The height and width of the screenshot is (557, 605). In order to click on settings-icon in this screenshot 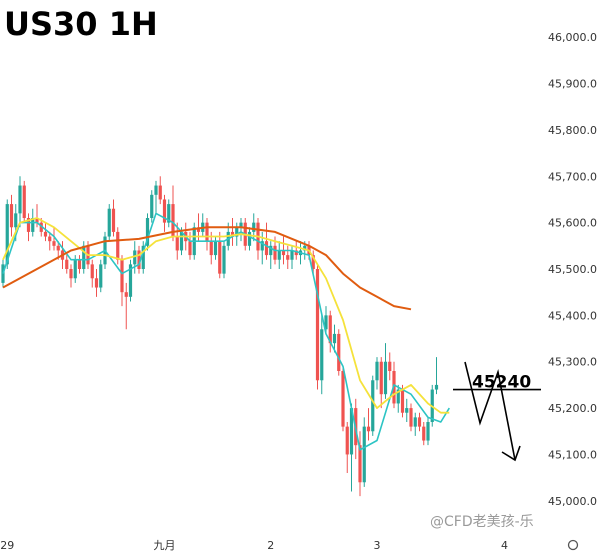, I will do `click(573, 545)`.